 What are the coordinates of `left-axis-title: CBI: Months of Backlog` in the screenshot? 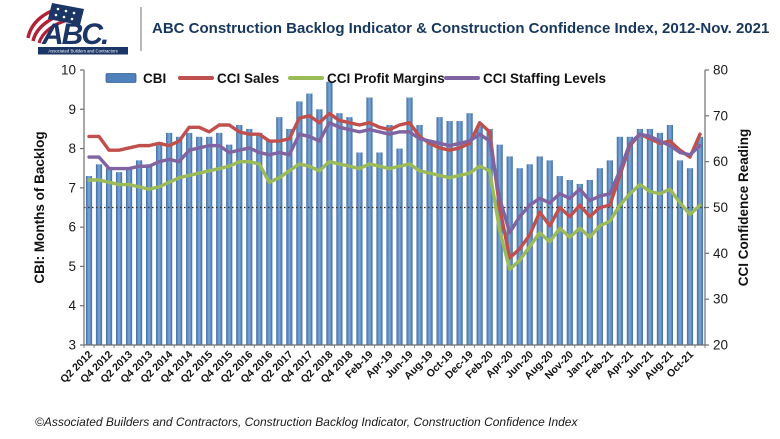 It's located at (39, 207).